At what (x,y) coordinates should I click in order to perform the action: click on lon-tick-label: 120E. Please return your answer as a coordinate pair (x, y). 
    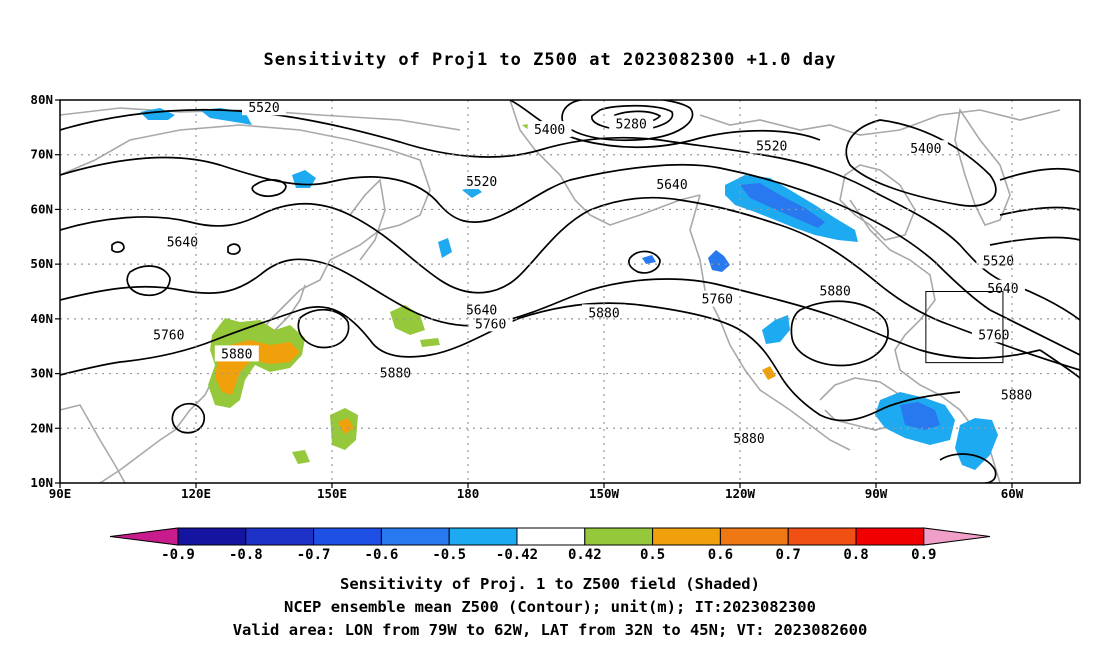
    Looking at the image, I should click on (196, 493).